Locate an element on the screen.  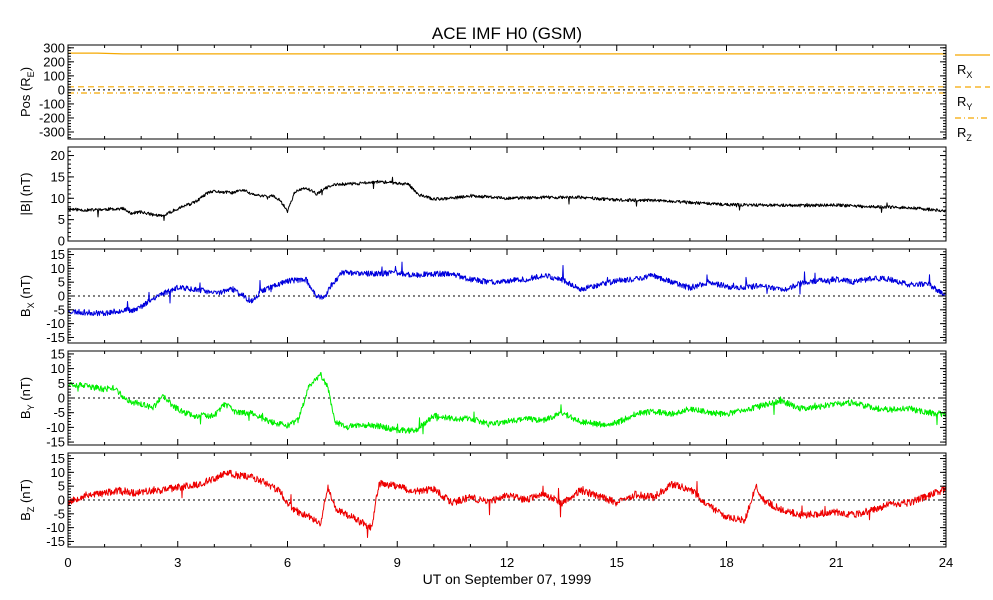
chart-title: ACE IMF H0 (GSM) is located at coordinates (507, 33).